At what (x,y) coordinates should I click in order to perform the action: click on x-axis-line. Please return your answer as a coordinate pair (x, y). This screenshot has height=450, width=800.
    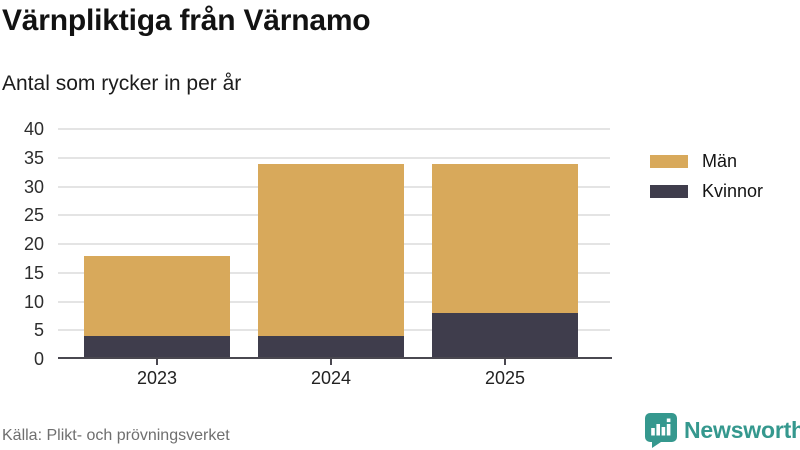
    Looking at the image, I should click on (335, 358).